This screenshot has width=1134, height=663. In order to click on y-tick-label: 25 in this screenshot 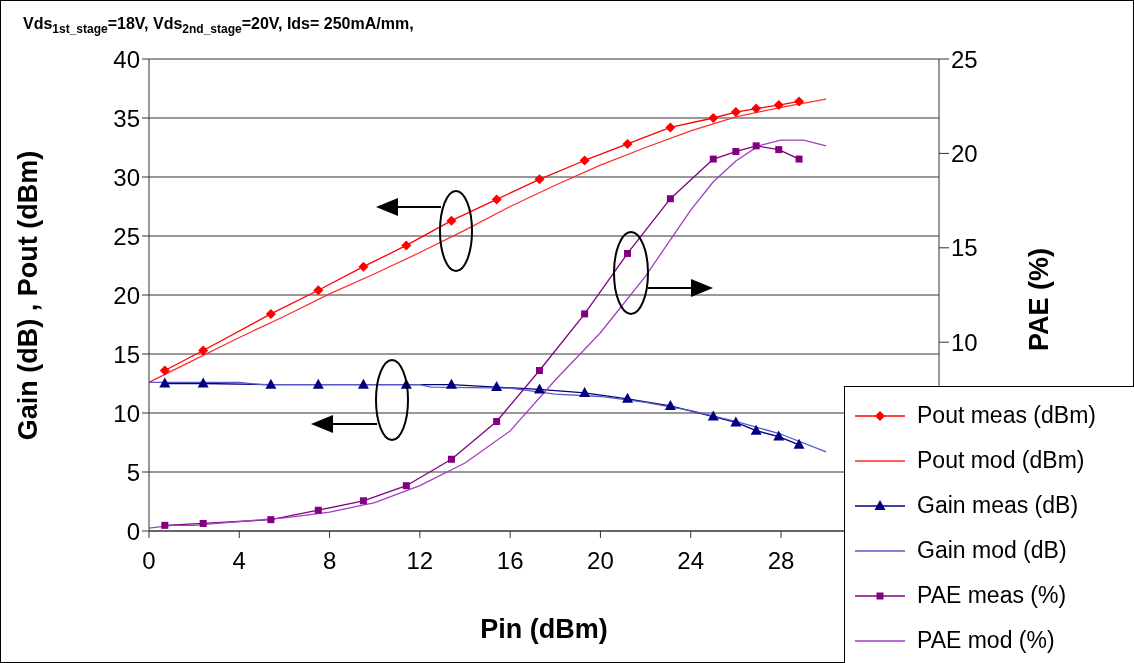, I will do `click(126, 236)`.